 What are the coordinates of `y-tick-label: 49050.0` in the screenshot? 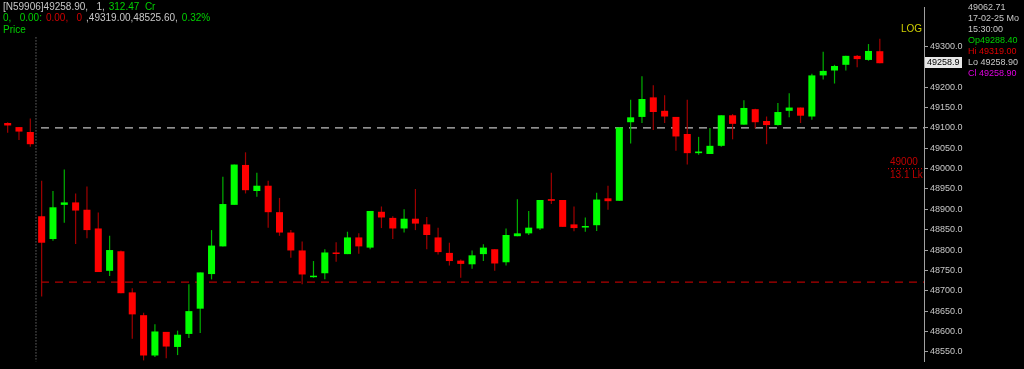 It's located at (946, 147).